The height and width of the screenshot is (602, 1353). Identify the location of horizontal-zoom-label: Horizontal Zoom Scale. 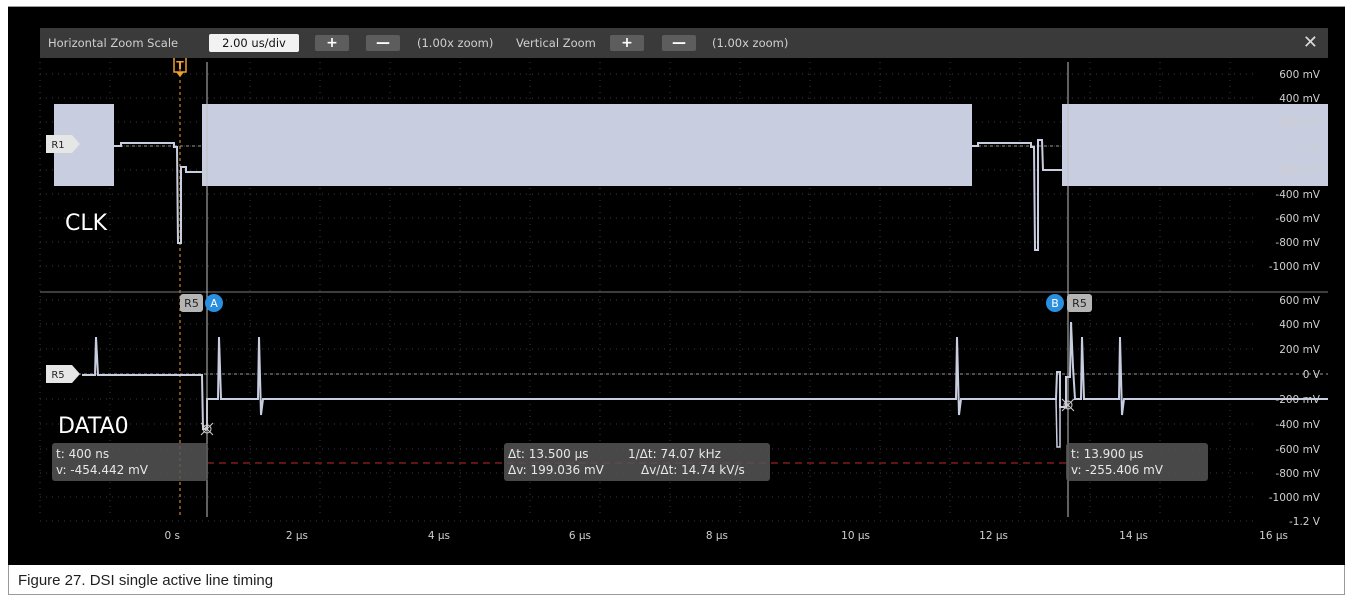
(113, 43).